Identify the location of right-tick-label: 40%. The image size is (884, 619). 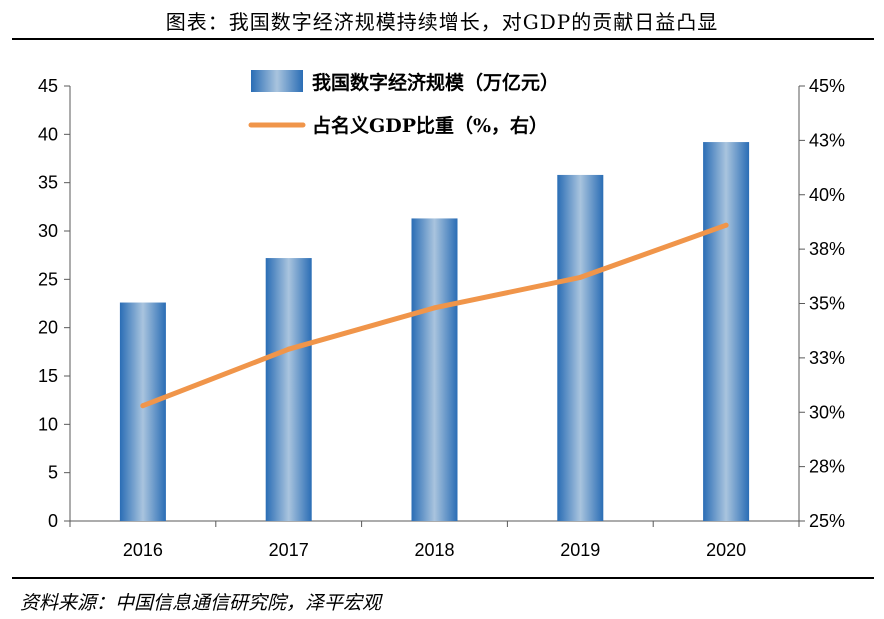
(827, 195).